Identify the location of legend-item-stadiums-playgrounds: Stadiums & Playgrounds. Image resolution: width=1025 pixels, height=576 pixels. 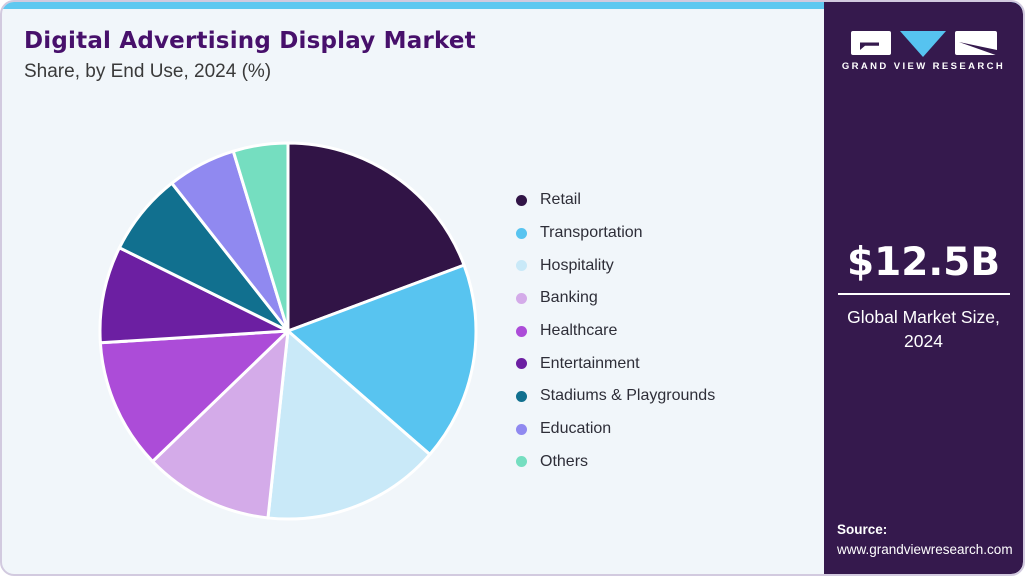
(615, 396).